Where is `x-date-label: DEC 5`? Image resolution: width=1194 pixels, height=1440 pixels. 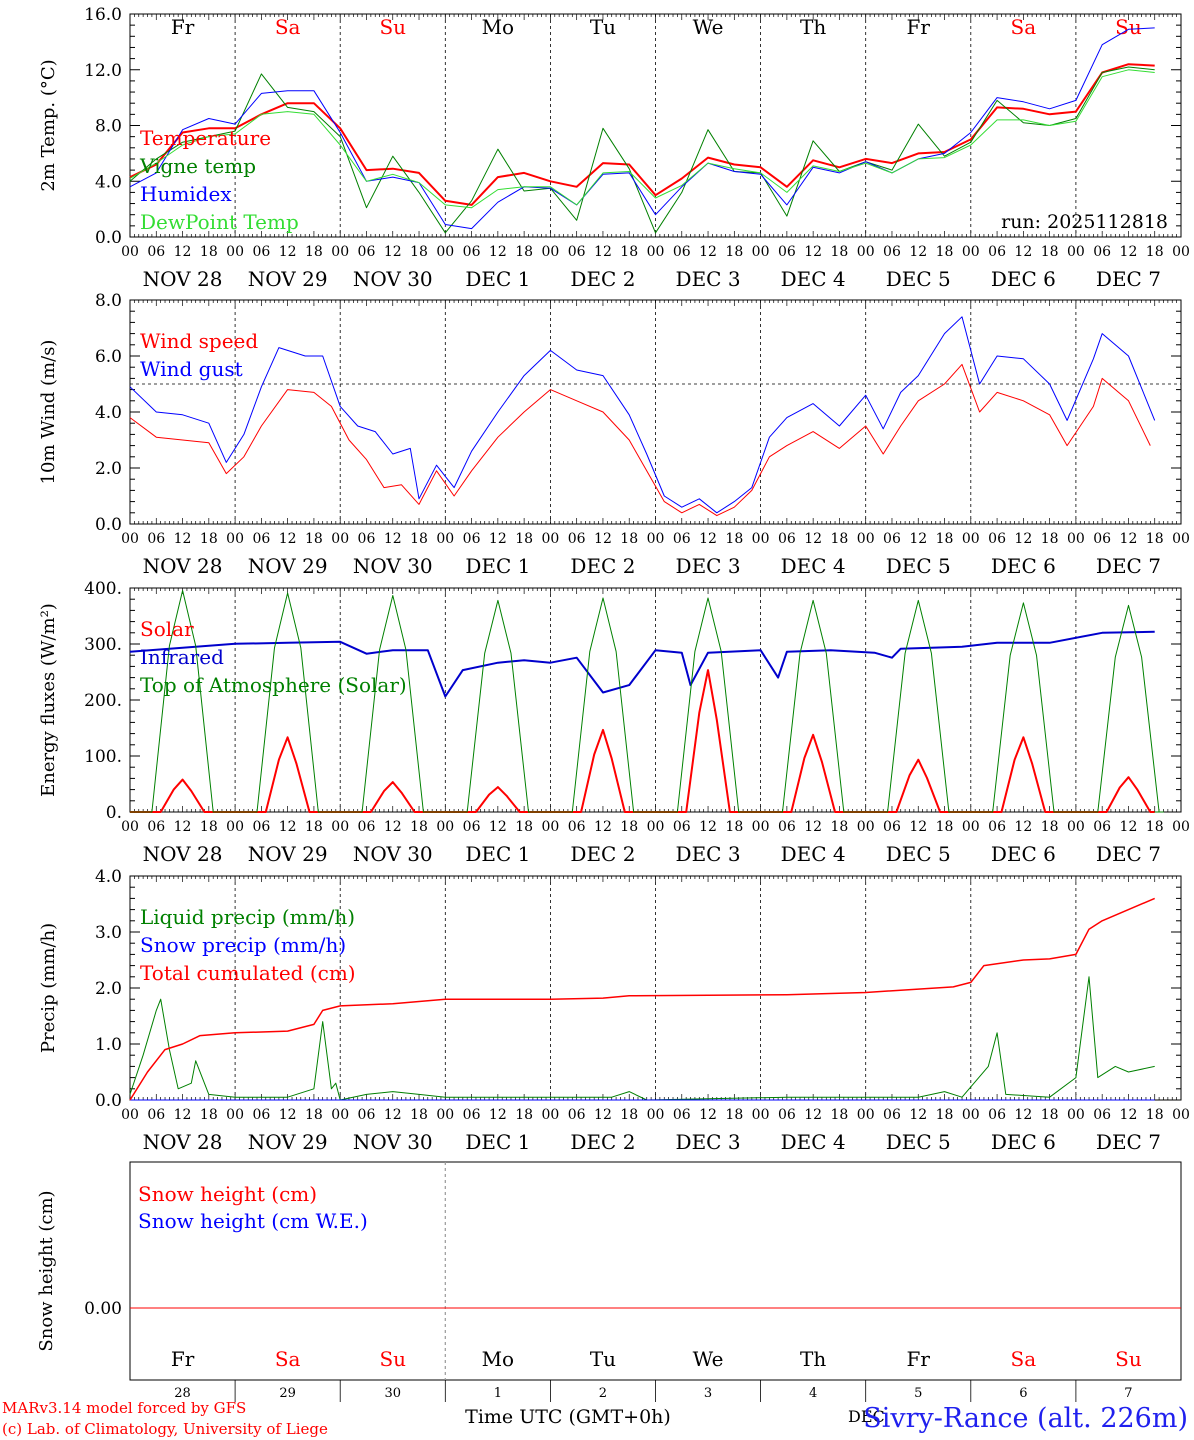 x-date-label: DEC 5 is located at coordinates (918, 279).